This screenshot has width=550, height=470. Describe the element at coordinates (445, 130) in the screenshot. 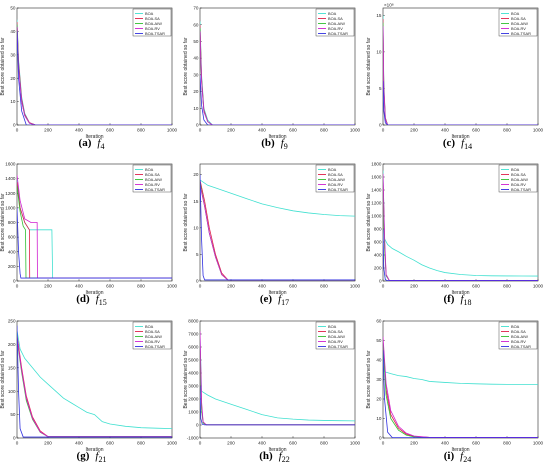

I see `x-tick-label: 400` at that location.